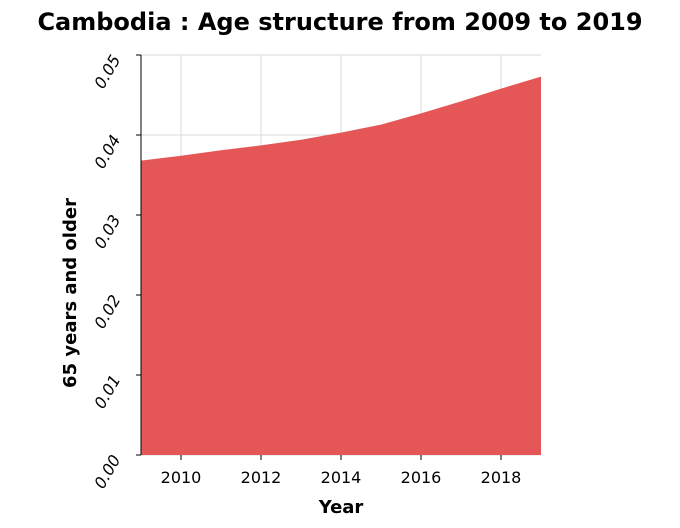 The image size is (680, 528). I want to click on y-axis-title: 65 years and older, so click(70, 293).